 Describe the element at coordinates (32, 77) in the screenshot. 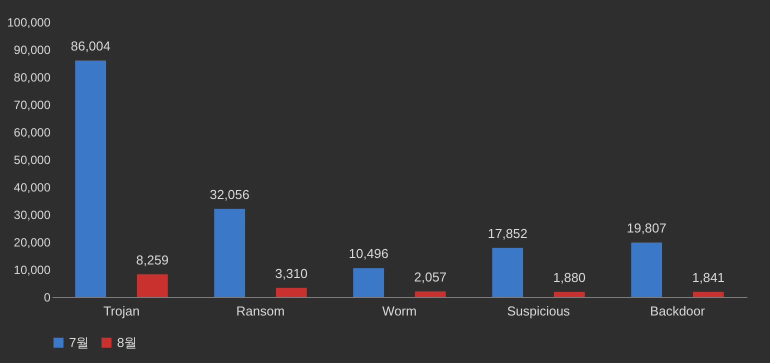

I see `y-tick-label: 80,000` at that location.